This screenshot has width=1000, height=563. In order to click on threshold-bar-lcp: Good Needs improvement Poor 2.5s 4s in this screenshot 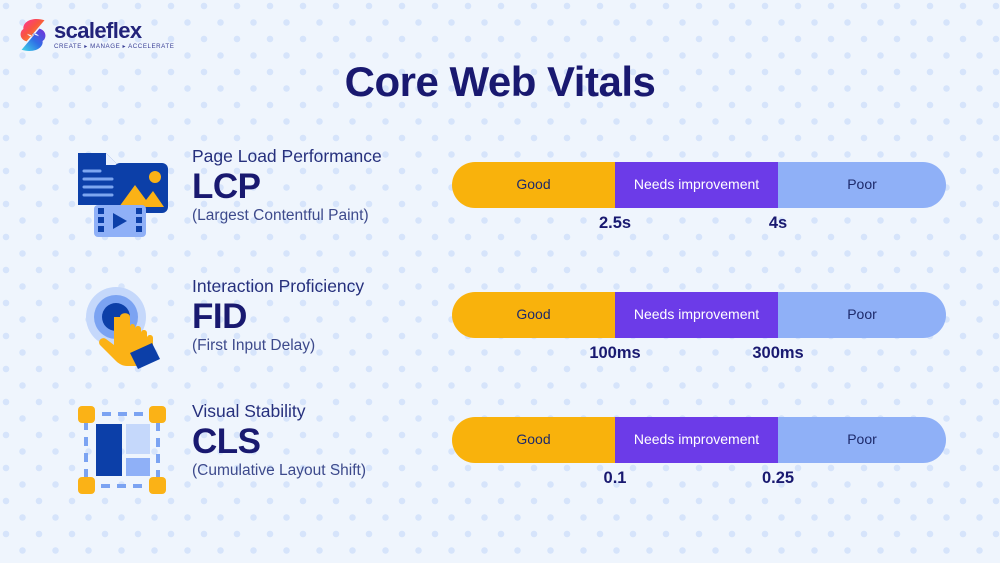, I will do `click(699, 200)`.